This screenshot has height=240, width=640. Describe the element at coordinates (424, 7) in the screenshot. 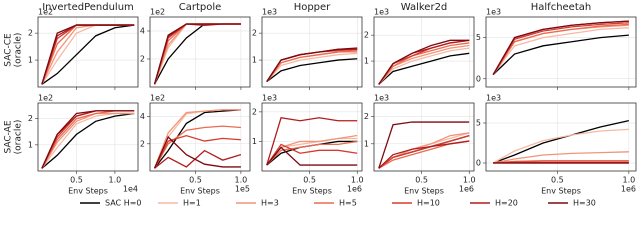

I see `panel-title: Walker2d` at that location.